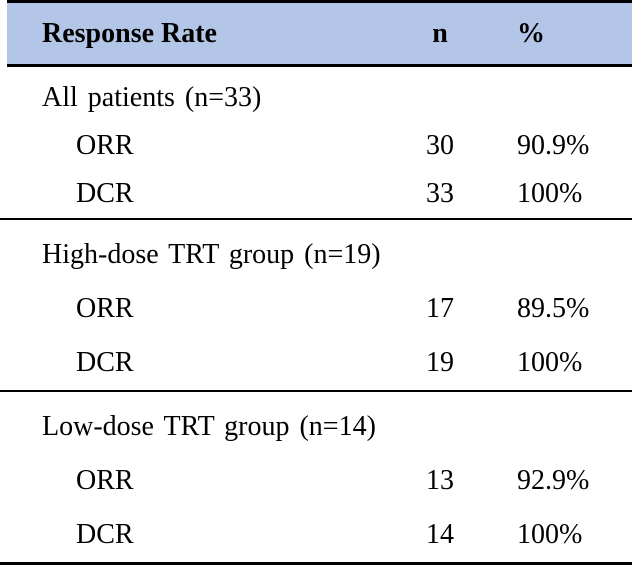 The height and width of the screenshot is (576, 632). What do you see at coordinates (316, 481) in the screenshot?
I see `table-row: ORR 13 92.9%` at bounding box center [316, 481].